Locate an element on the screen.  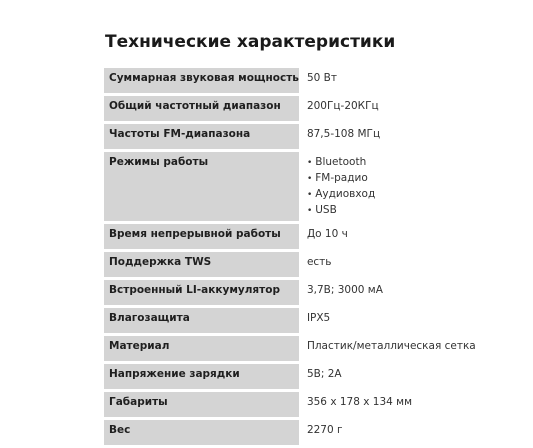
spec-label: Частоты FM-диапазона is located at coordinates (201, 136).